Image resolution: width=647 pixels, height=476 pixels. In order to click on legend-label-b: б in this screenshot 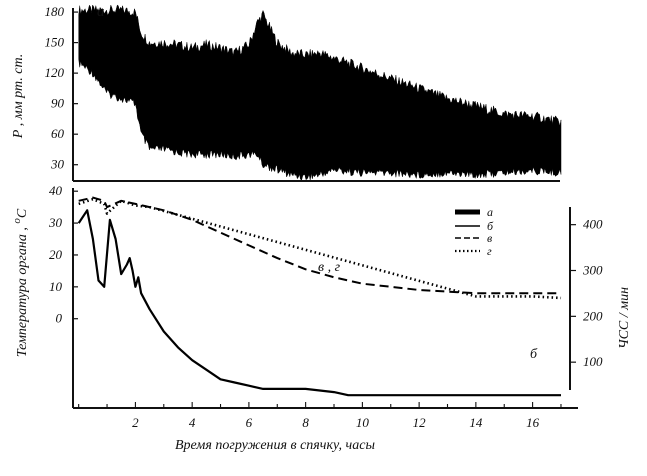, I will do `click(490, 226)`.